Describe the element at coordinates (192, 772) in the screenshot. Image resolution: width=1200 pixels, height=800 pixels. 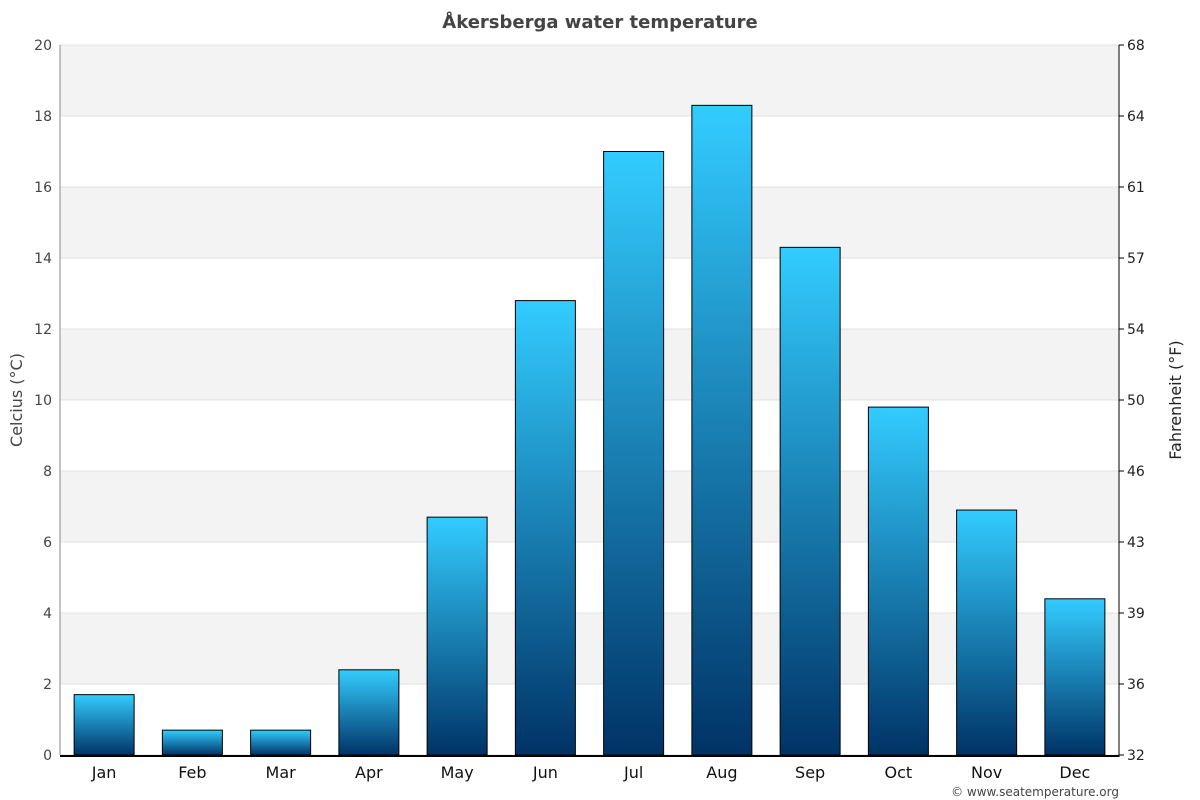
I see `x-tick-label: Feb` at that location.